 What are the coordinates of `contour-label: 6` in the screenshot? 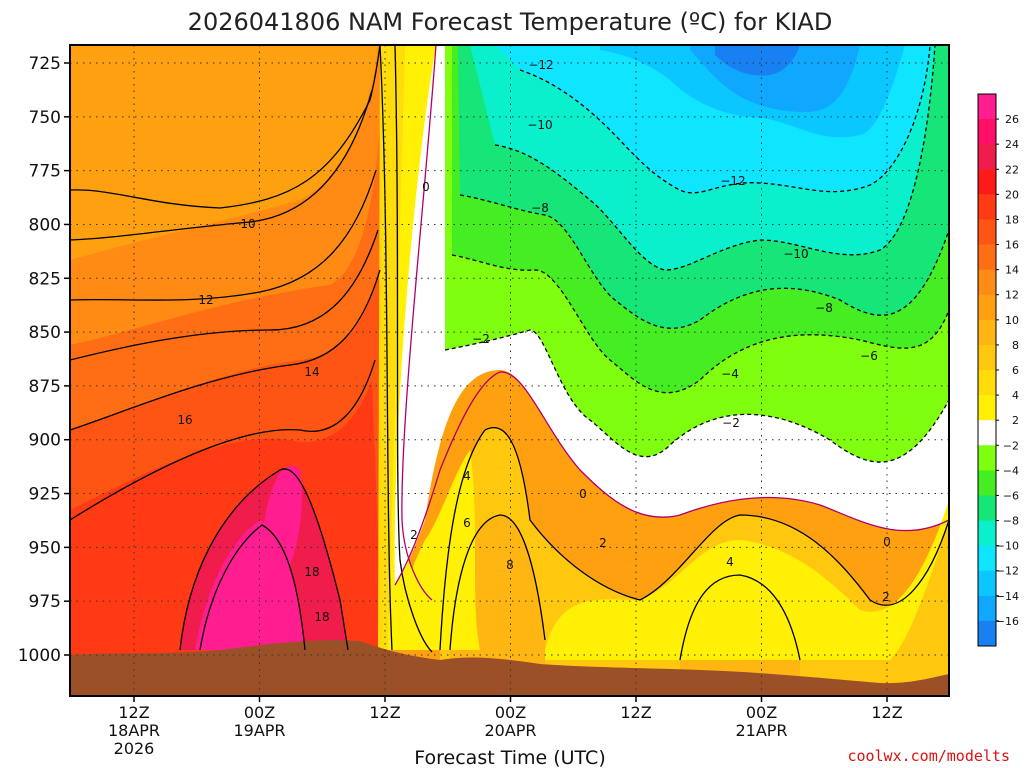 It's located at (467, 523).